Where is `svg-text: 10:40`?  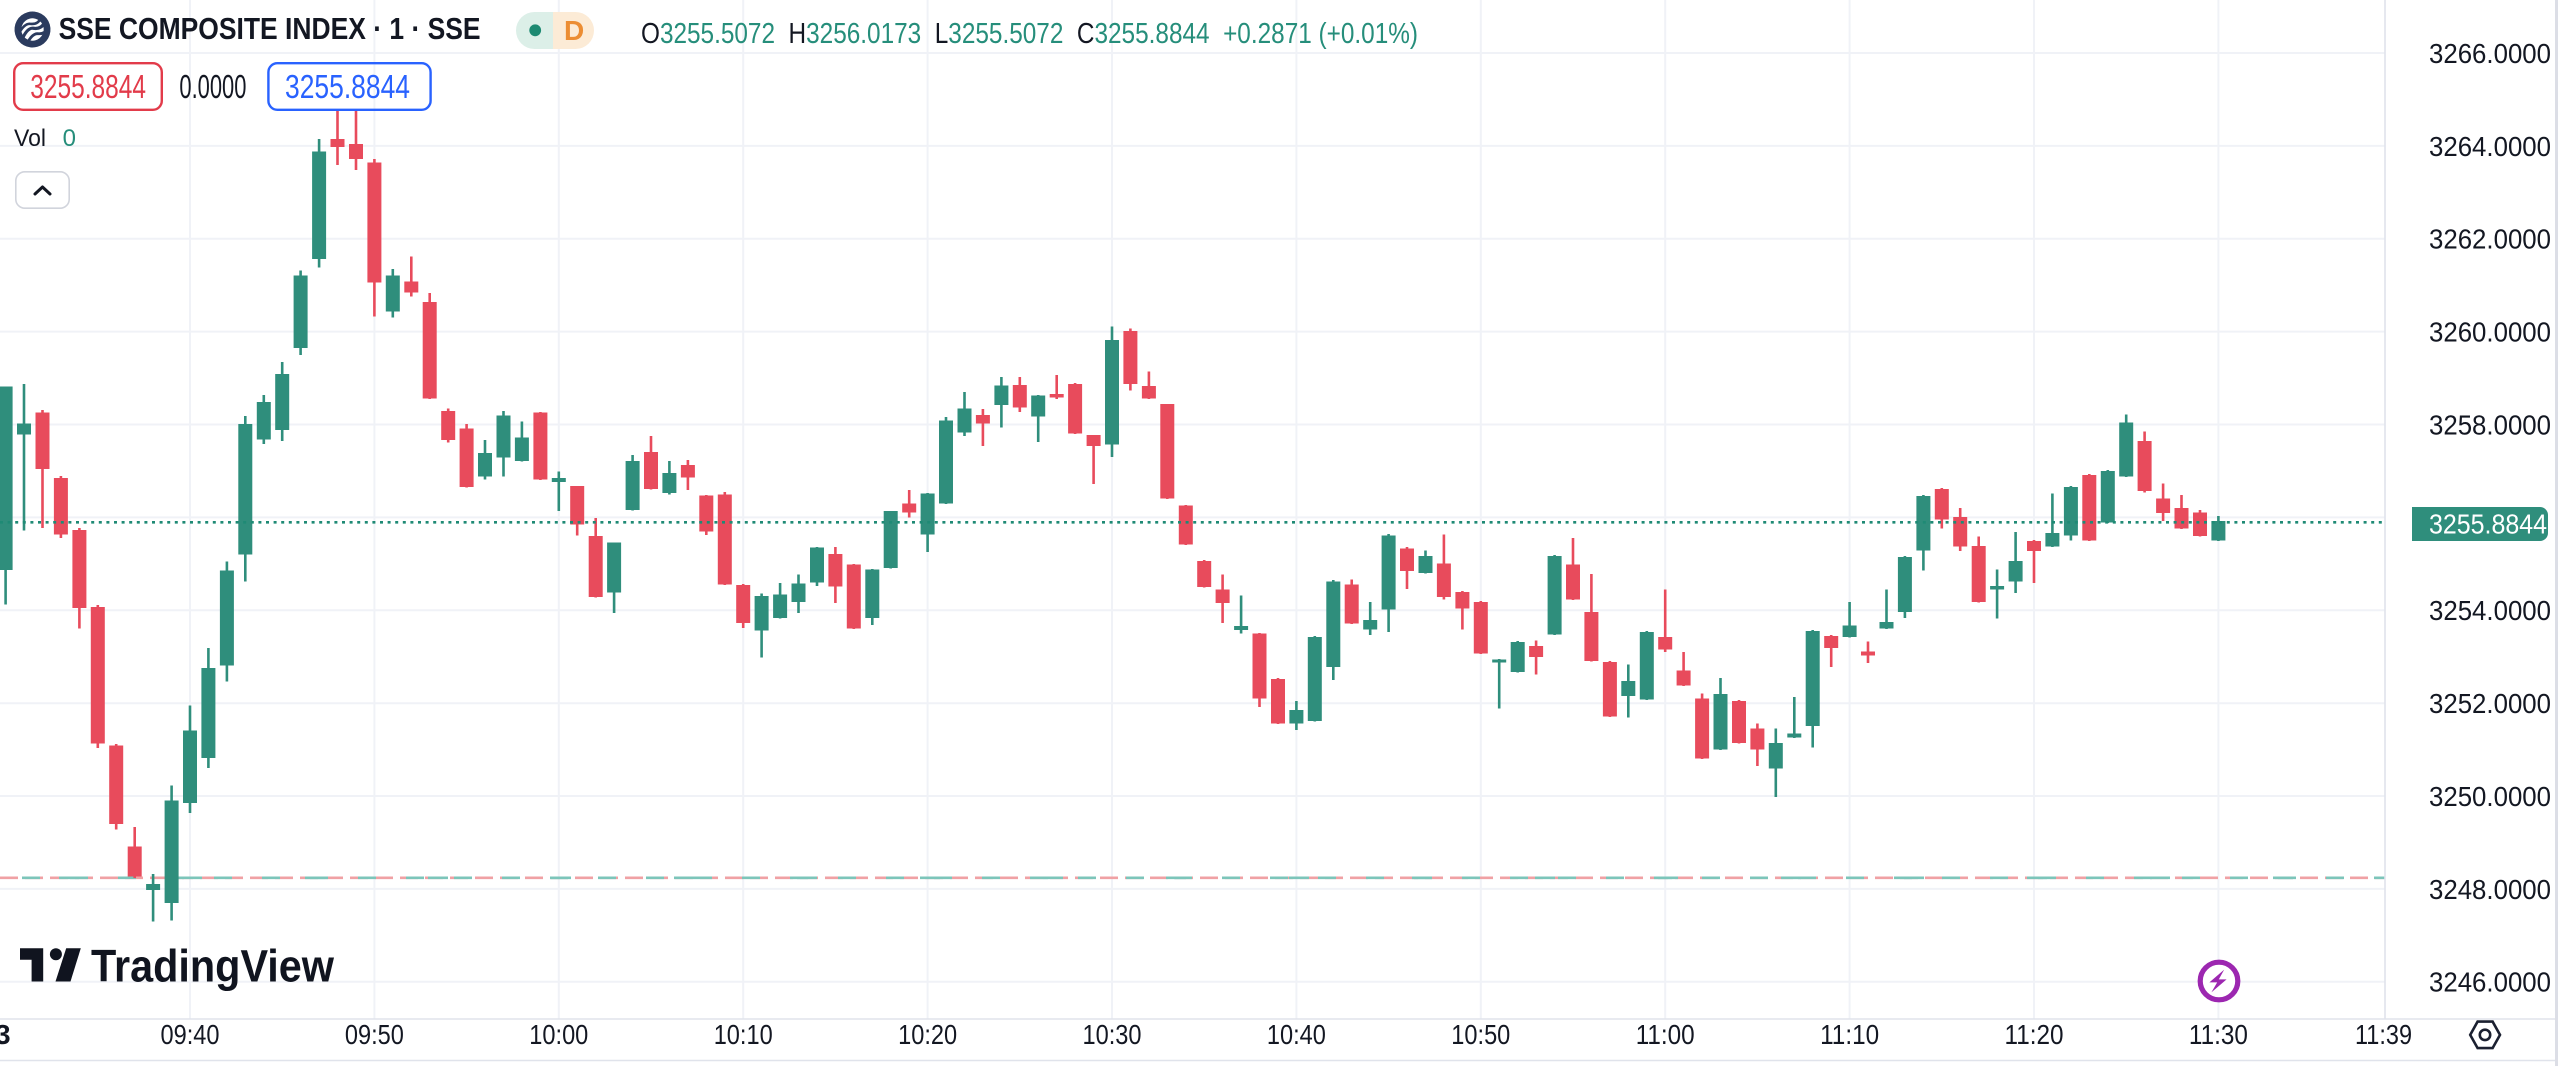
svg-text: 10:40 is located at coordinates (1296, 1034).